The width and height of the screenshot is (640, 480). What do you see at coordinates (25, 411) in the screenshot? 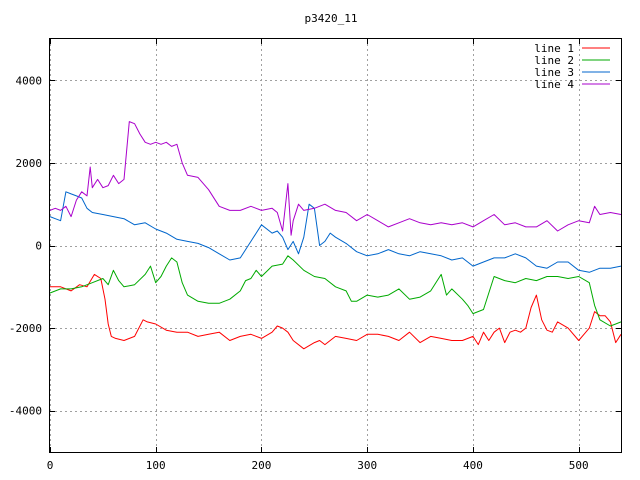
I see `y-tick-label: -4000` at bounding box center [25, 411].